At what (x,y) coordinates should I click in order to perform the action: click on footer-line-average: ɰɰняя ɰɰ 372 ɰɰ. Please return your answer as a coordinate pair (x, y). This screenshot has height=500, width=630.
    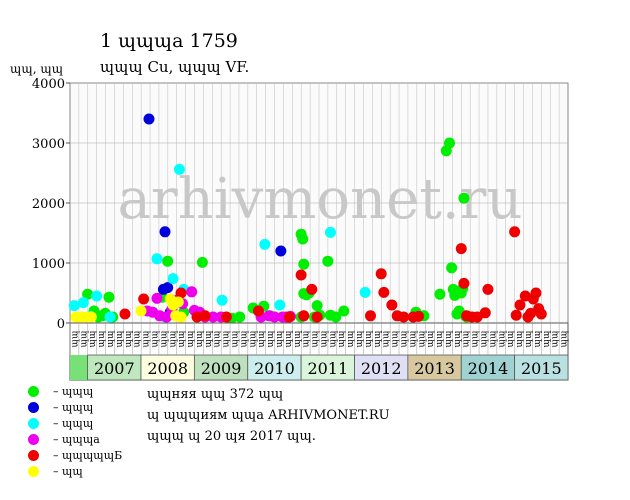
    Looking at the image, I should click on (215, 394).